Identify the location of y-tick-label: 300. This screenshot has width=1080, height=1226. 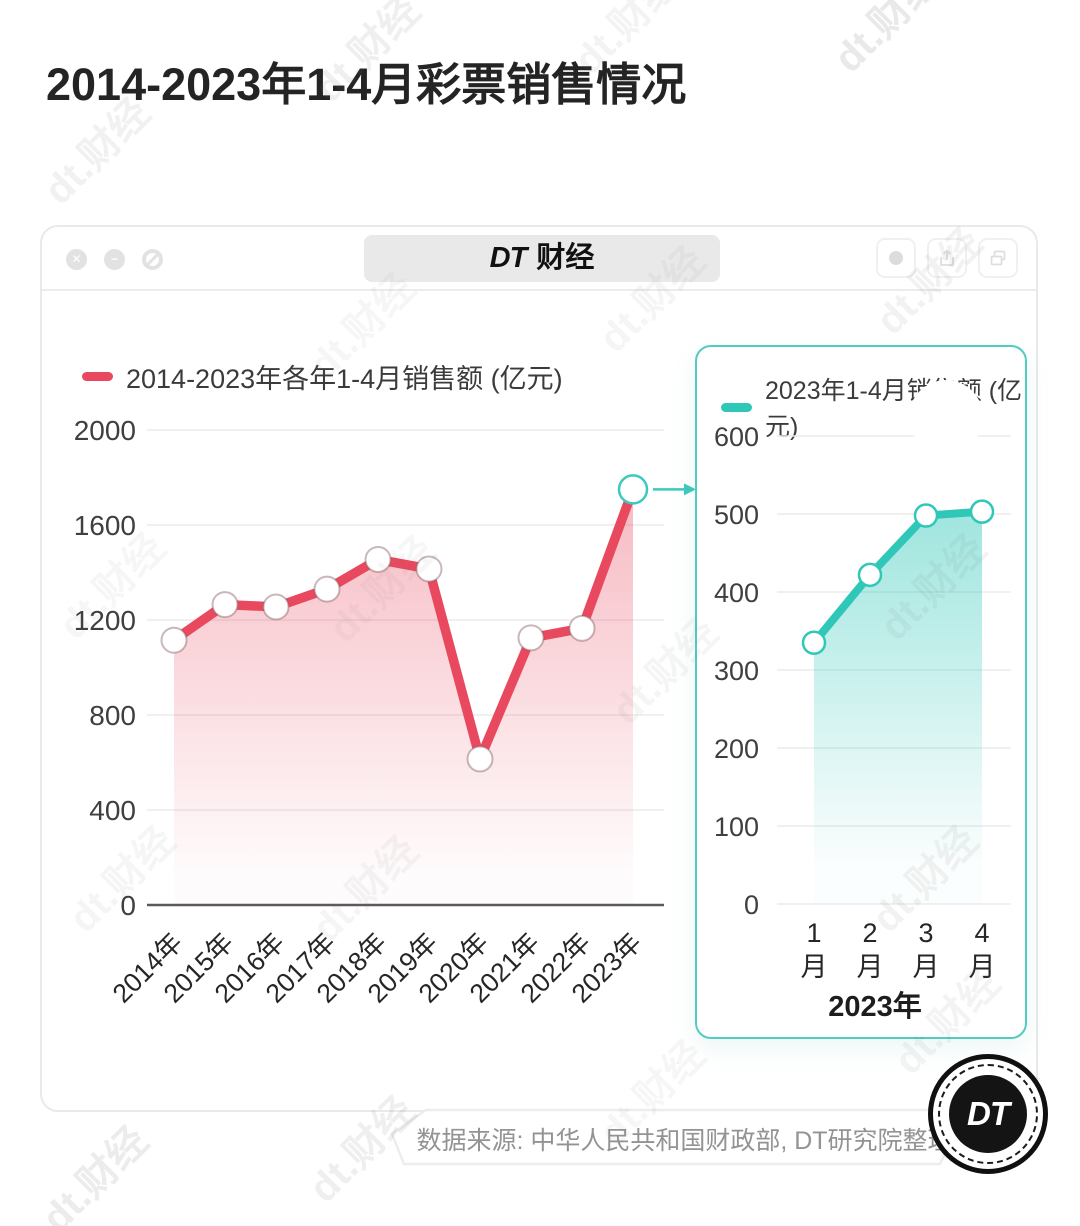
(736, 671).